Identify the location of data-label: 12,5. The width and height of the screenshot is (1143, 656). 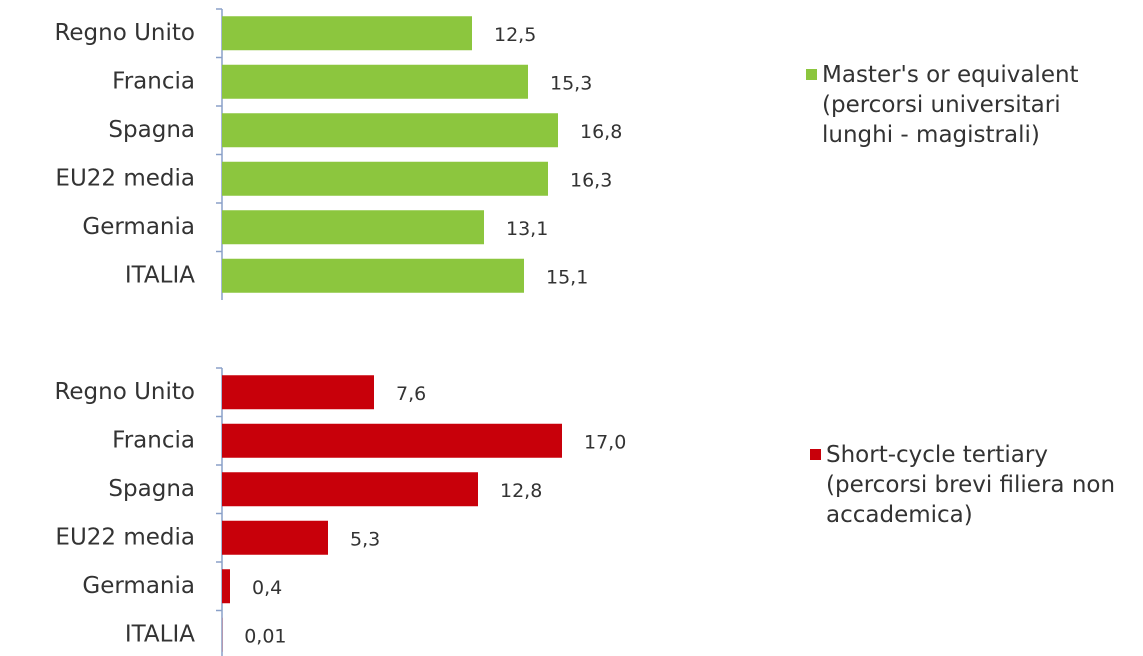
(515, 35).